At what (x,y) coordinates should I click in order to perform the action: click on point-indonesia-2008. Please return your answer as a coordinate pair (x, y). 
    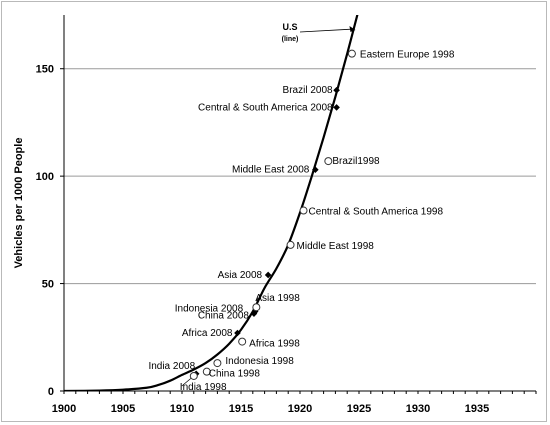
    Looking at the image, I should click on (255, 311).